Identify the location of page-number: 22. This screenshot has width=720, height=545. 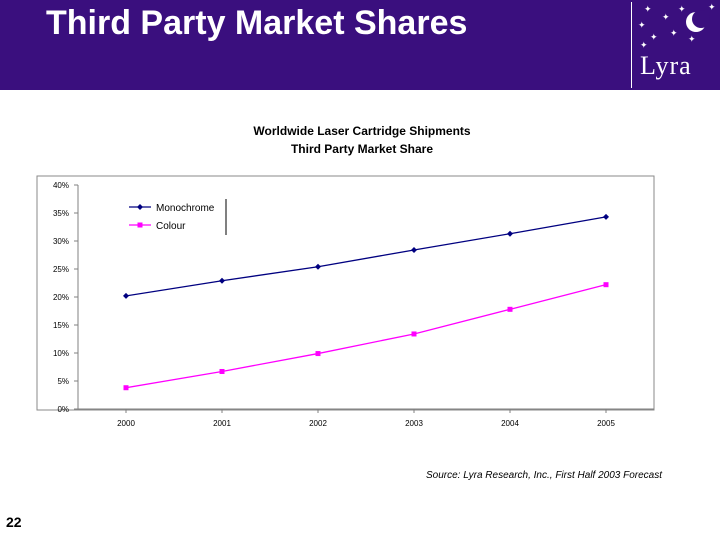
(14, 522).